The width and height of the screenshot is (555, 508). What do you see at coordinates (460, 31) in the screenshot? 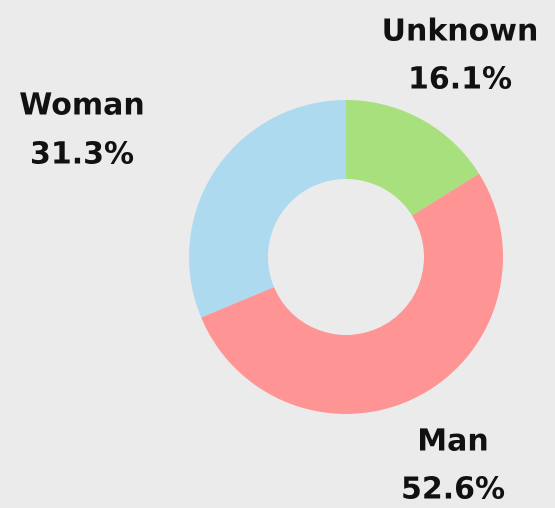
I see `slice-label: Unknown` at bounding box center [460, 31].